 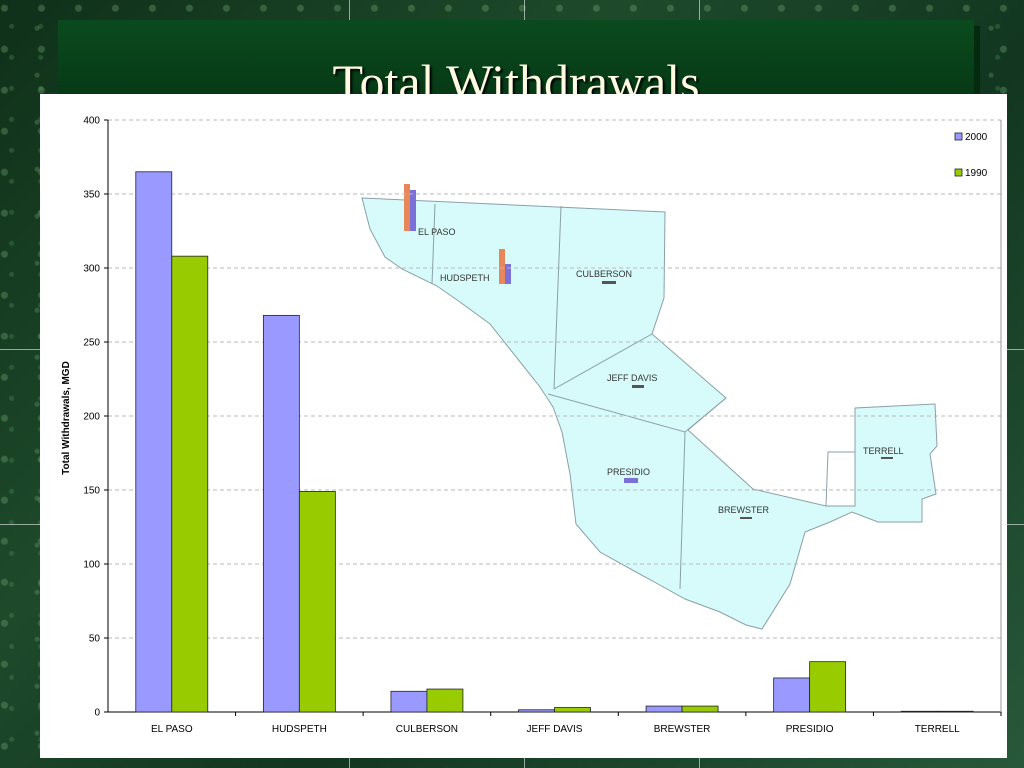 I want to click on bar-2000-culberson, so click(x=409, y=701).